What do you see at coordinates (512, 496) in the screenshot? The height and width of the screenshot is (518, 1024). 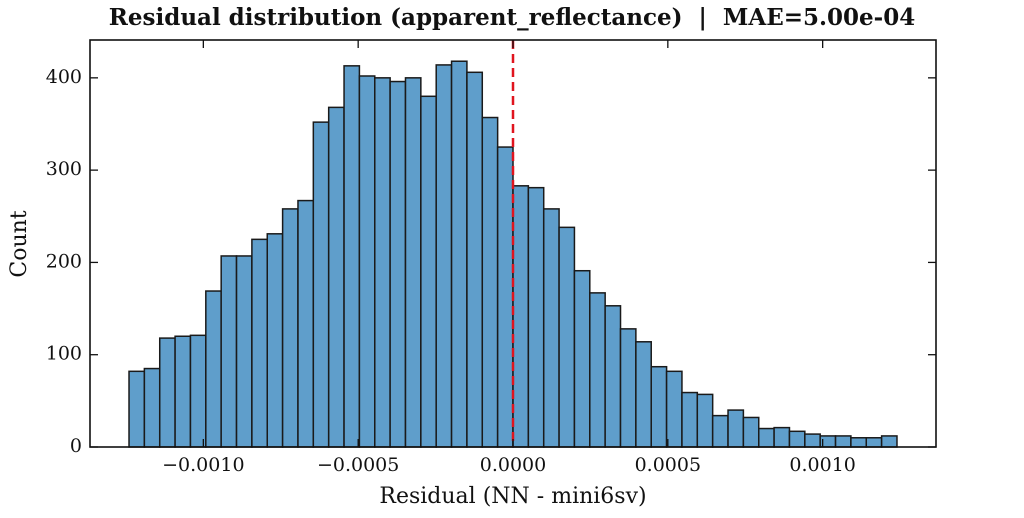 I see `x-axis-label: Residual (NN - mini6sv)` at bounding box center [512, 496].